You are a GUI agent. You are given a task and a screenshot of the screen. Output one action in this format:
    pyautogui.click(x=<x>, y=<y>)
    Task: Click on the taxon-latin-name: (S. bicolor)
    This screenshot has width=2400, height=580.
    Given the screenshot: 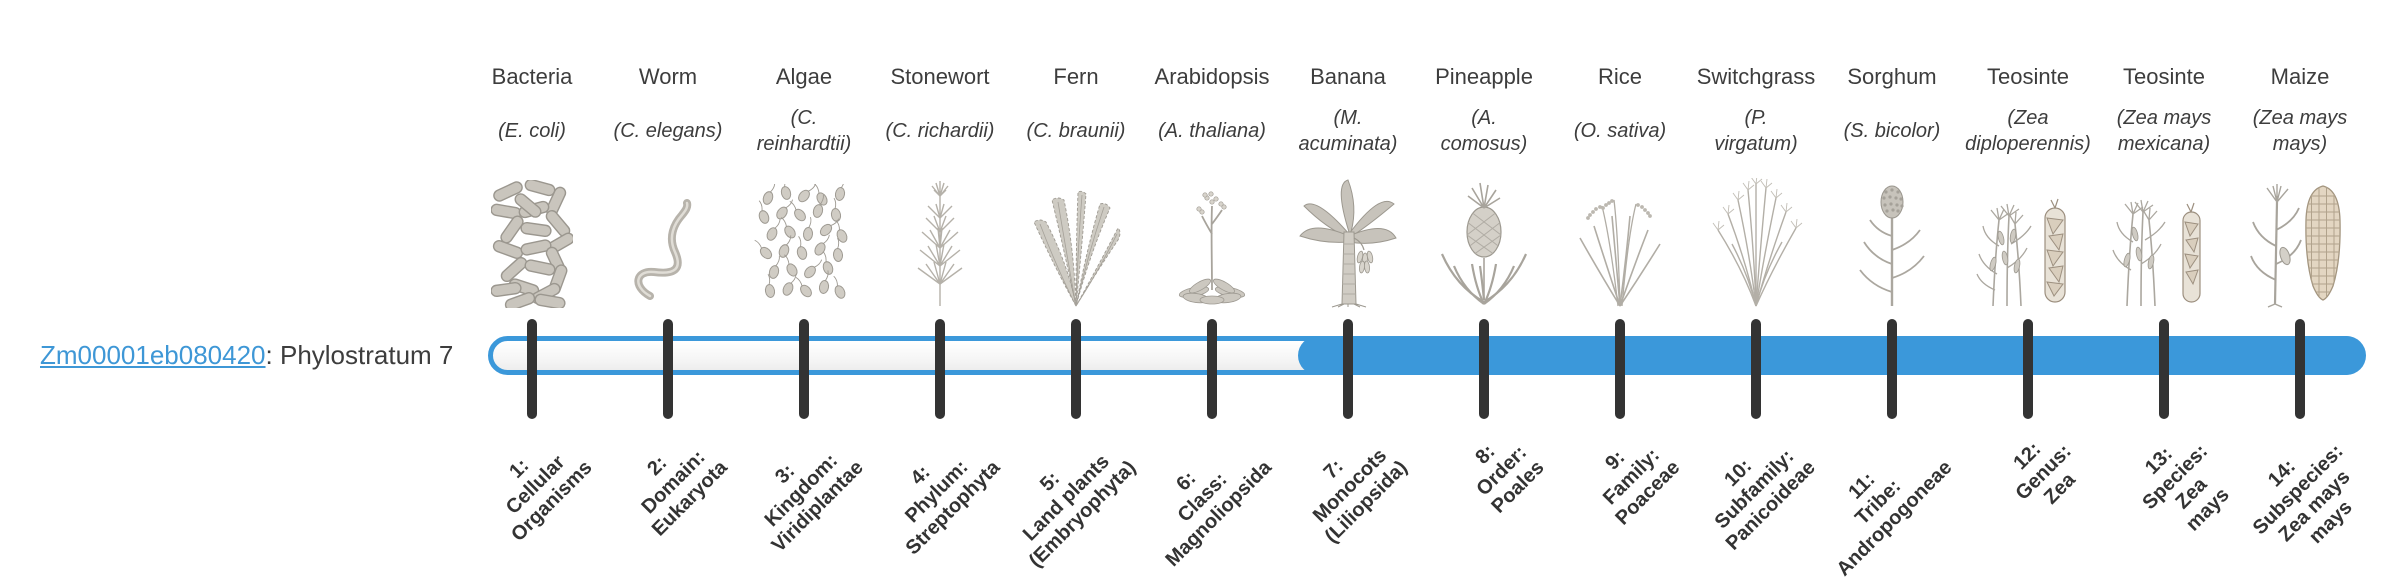 What is the action you would take?
    pyautogui.click(x=1892, y=131)
    